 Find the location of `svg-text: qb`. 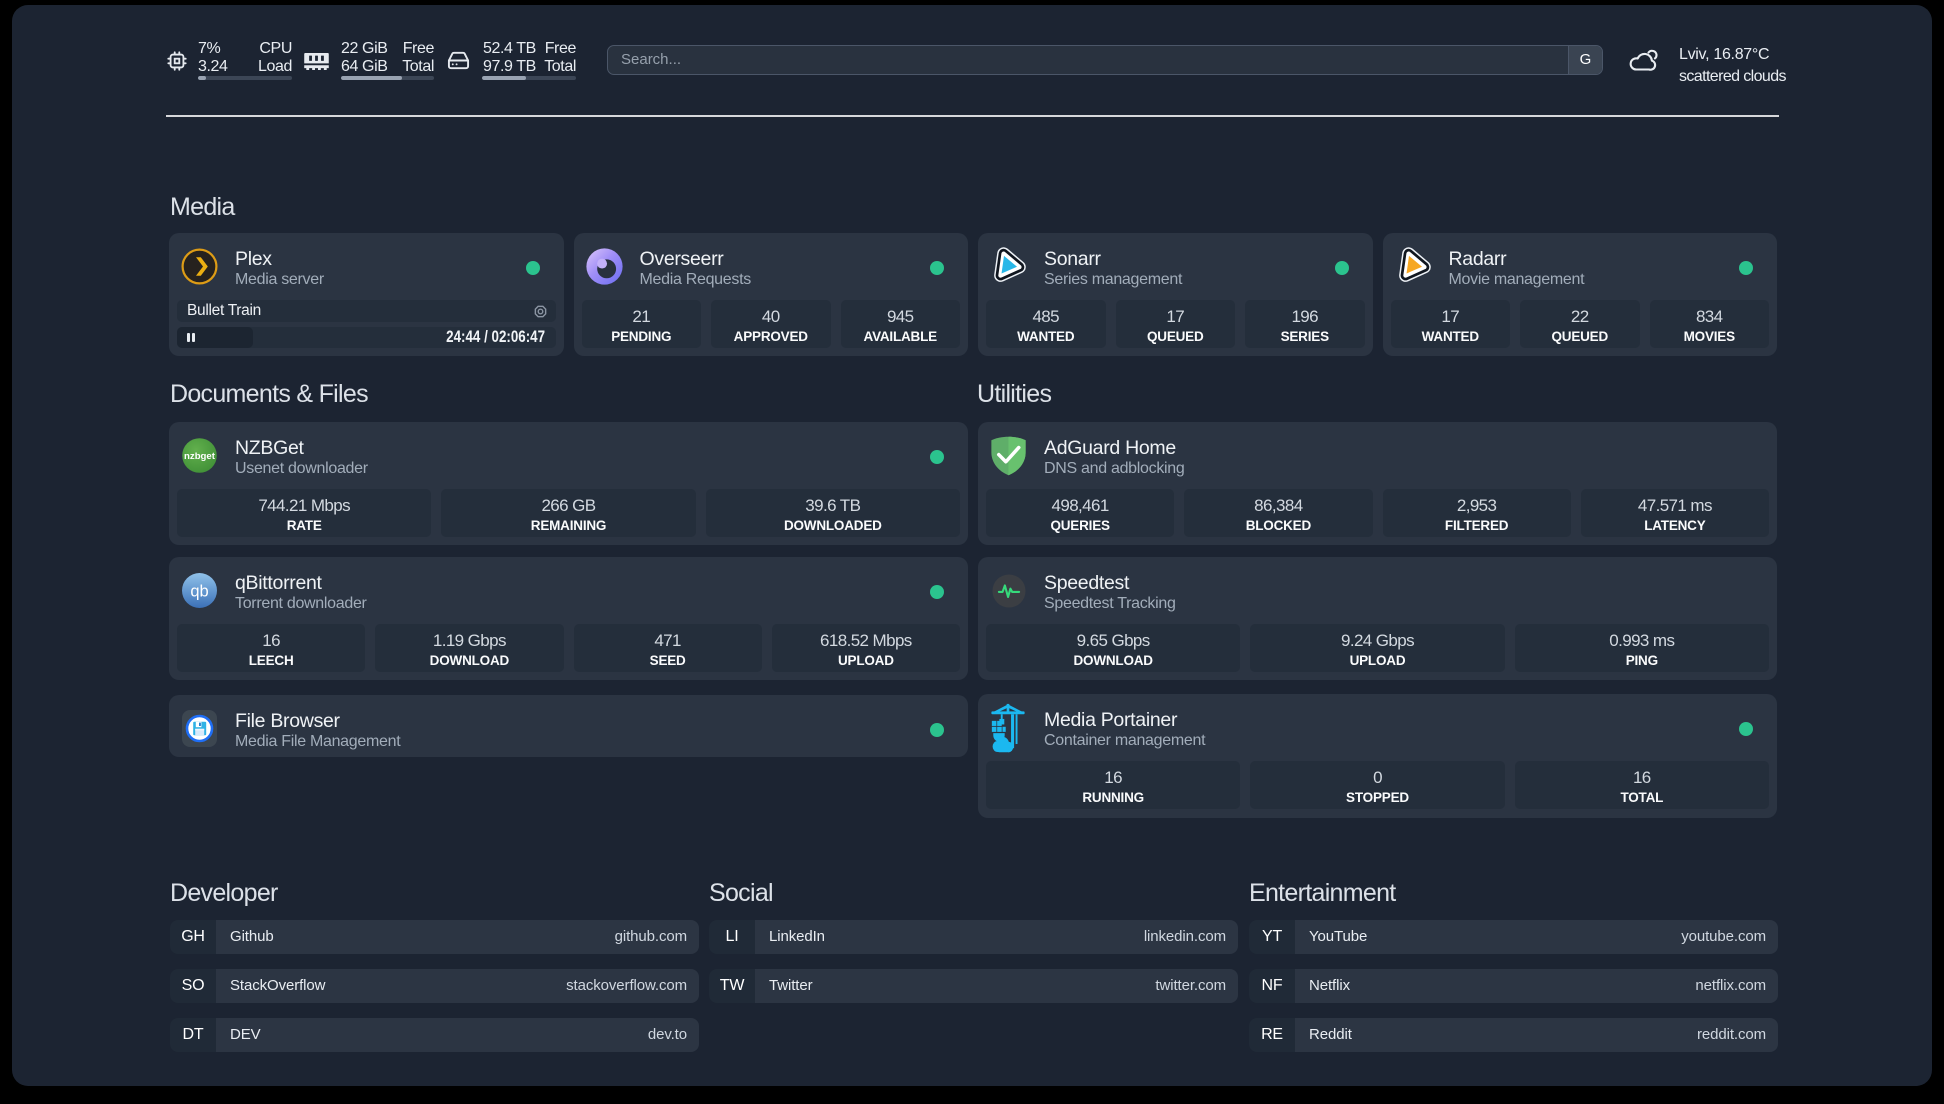

svg-text: qb is located at coordinates (199, 592).